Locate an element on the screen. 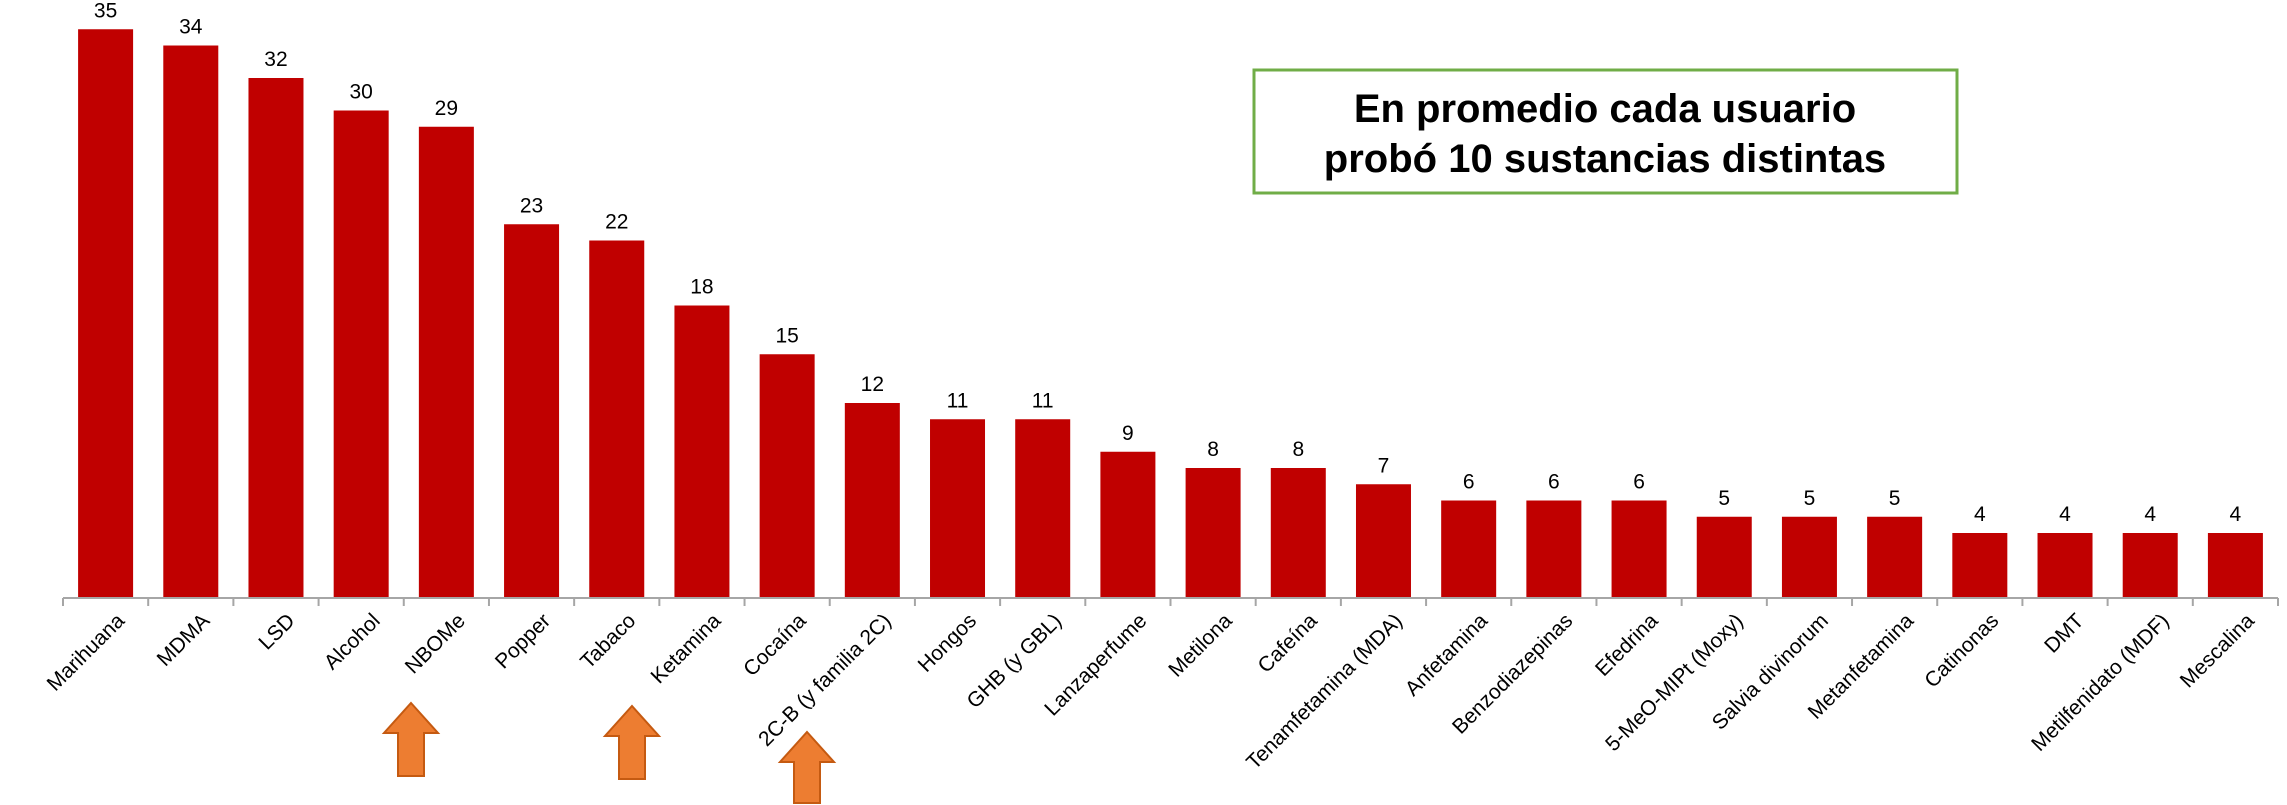  x-tick-label: Anfetamina is located at coordinates (1447, 655).